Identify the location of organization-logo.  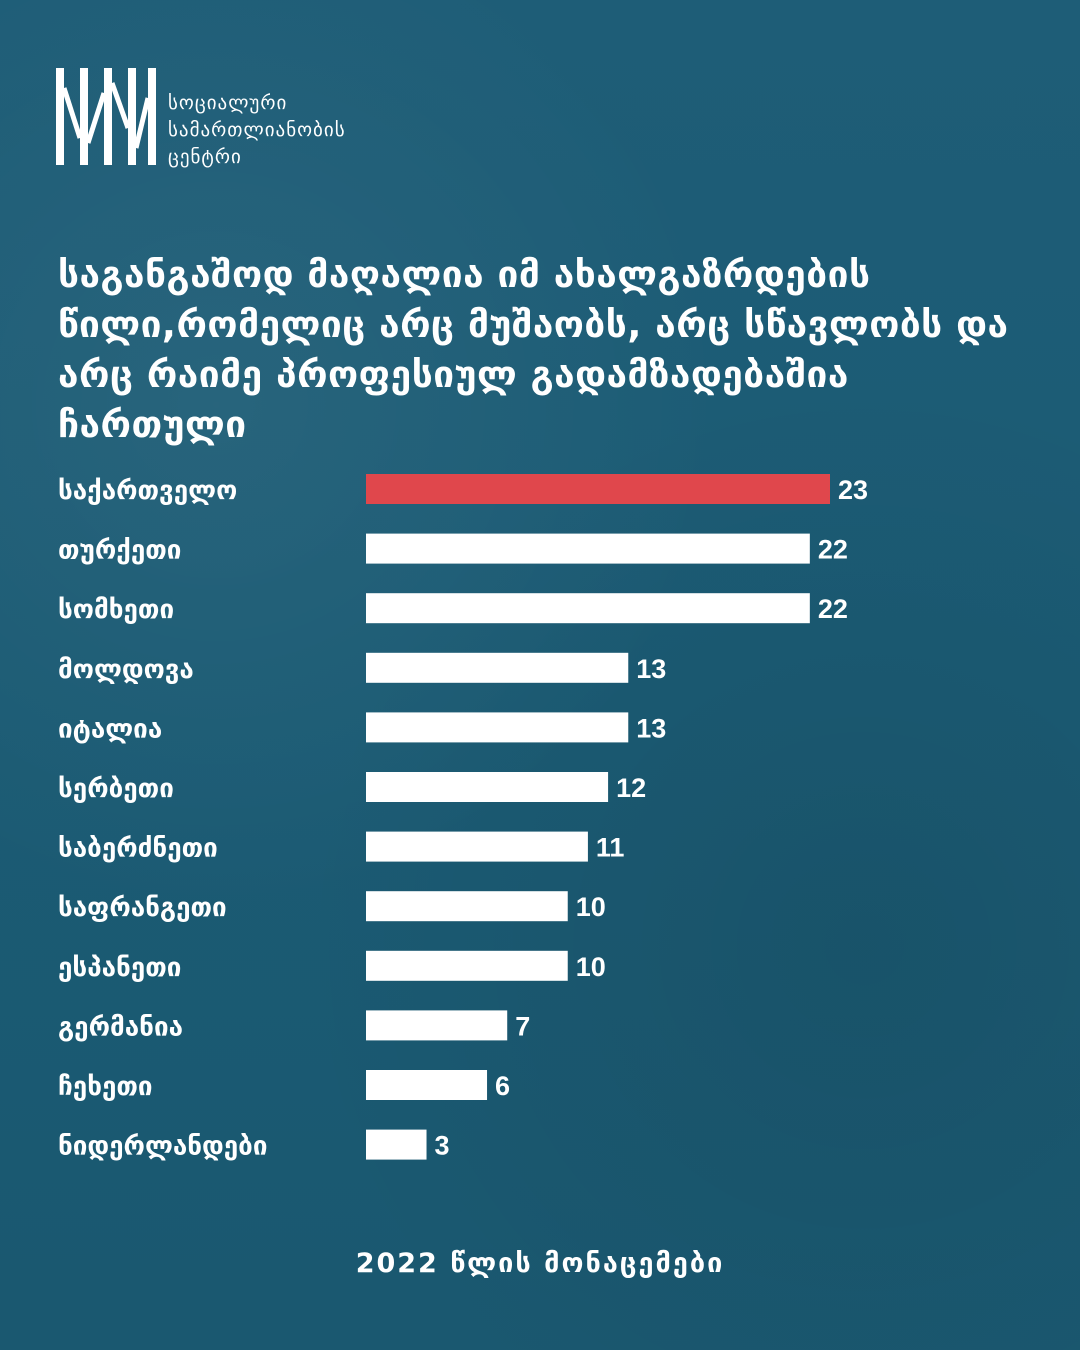
(106, 116).